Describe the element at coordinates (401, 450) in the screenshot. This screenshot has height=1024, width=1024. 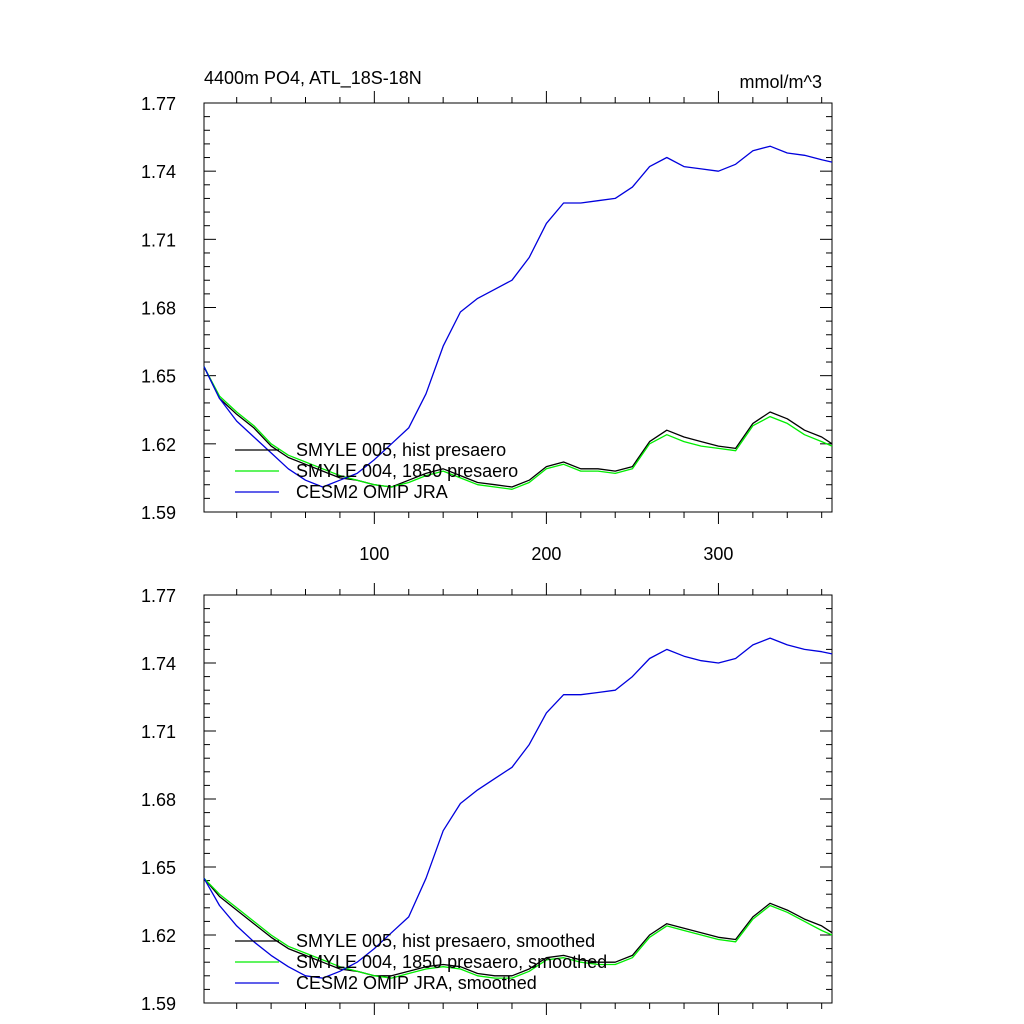
I see `legend-label-0: SMYLE 005, hist presaero` at that location.